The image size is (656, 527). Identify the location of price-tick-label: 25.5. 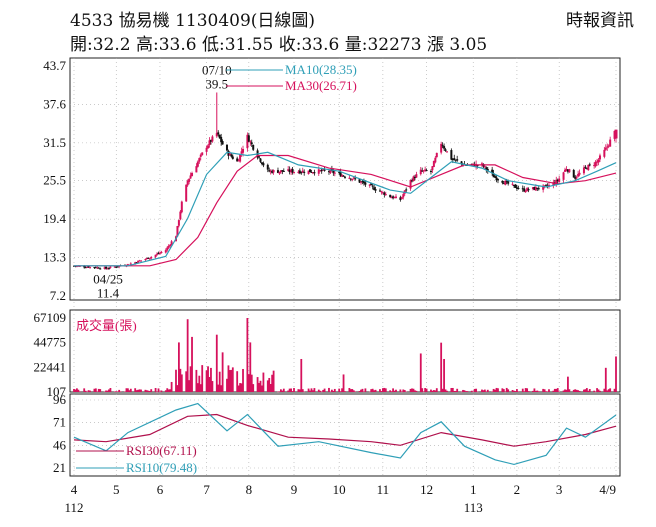
(54, 180).